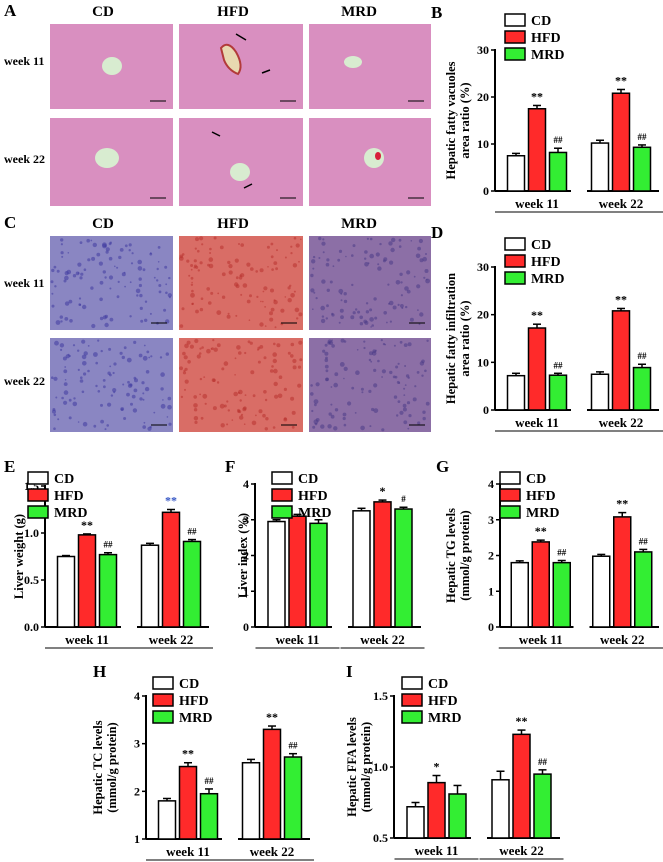  I want to click on y-tick-label: 3, so click(491, 520).